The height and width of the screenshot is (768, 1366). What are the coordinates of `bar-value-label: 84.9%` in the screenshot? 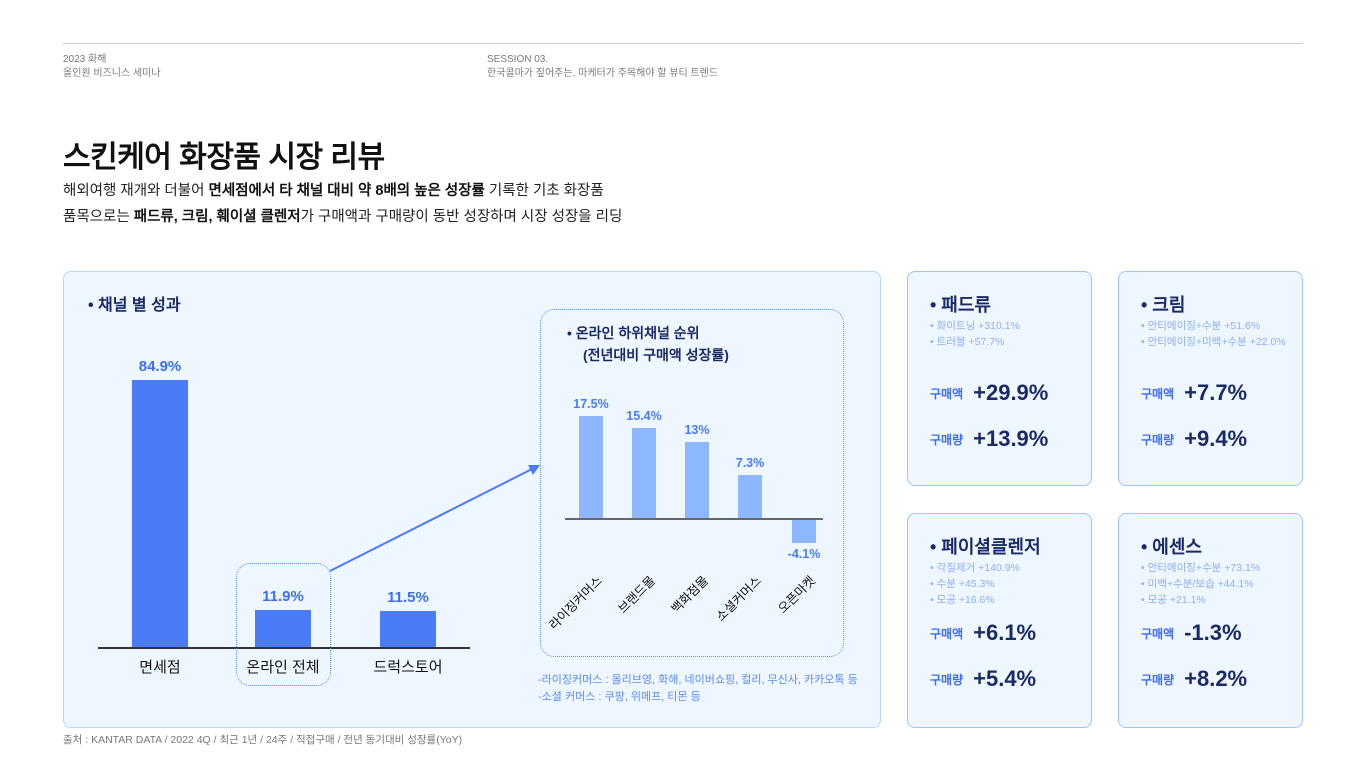 It's located at (160, 366).